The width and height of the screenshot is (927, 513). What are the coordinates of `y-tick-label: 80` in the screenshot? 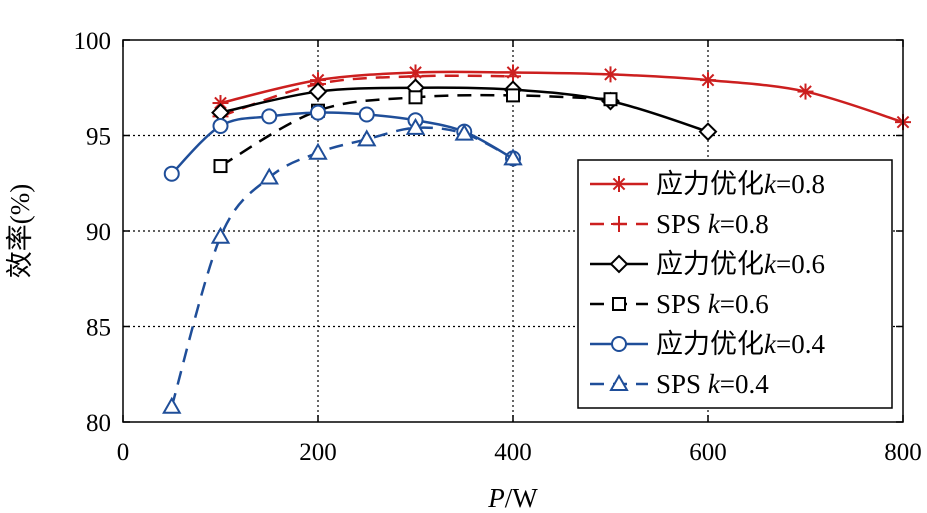 It's located at (98, 423).